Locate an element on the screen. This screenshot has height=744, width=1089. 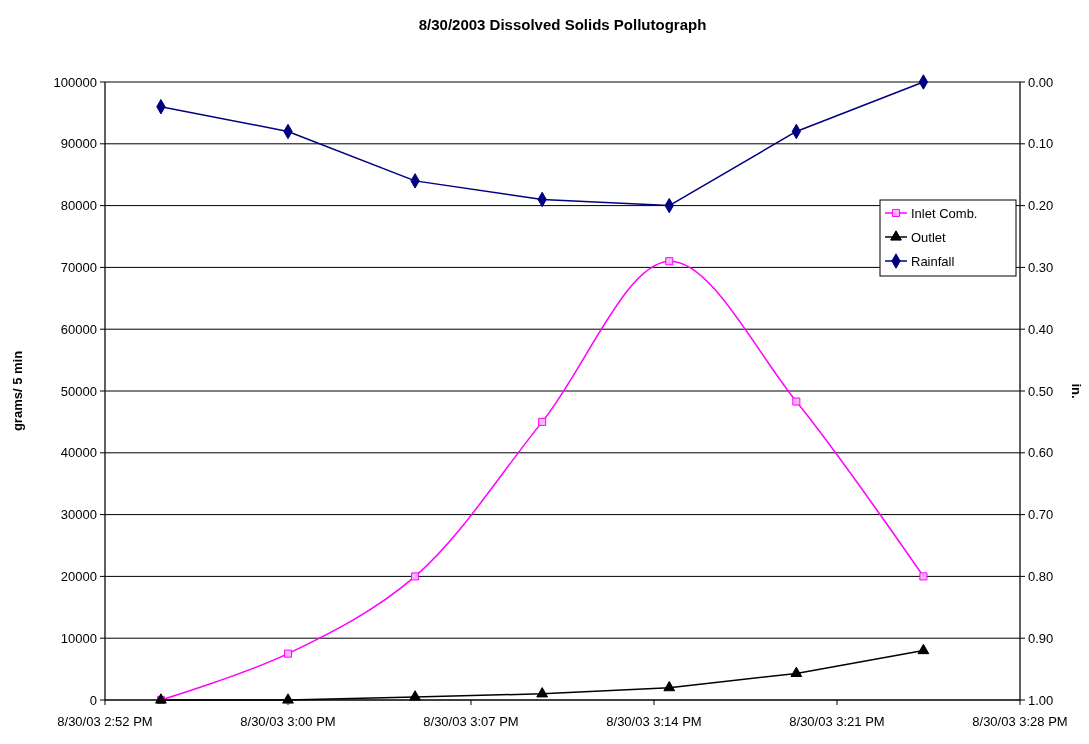
y2-tick-label: 1.00 is located at coordinates (1041, 700).